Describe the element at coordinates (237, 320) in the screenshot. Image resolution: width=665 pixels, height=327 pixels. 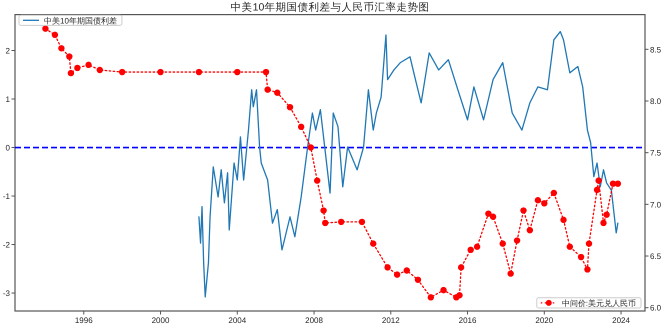
I see `x-tick-label: 2004` at that location.